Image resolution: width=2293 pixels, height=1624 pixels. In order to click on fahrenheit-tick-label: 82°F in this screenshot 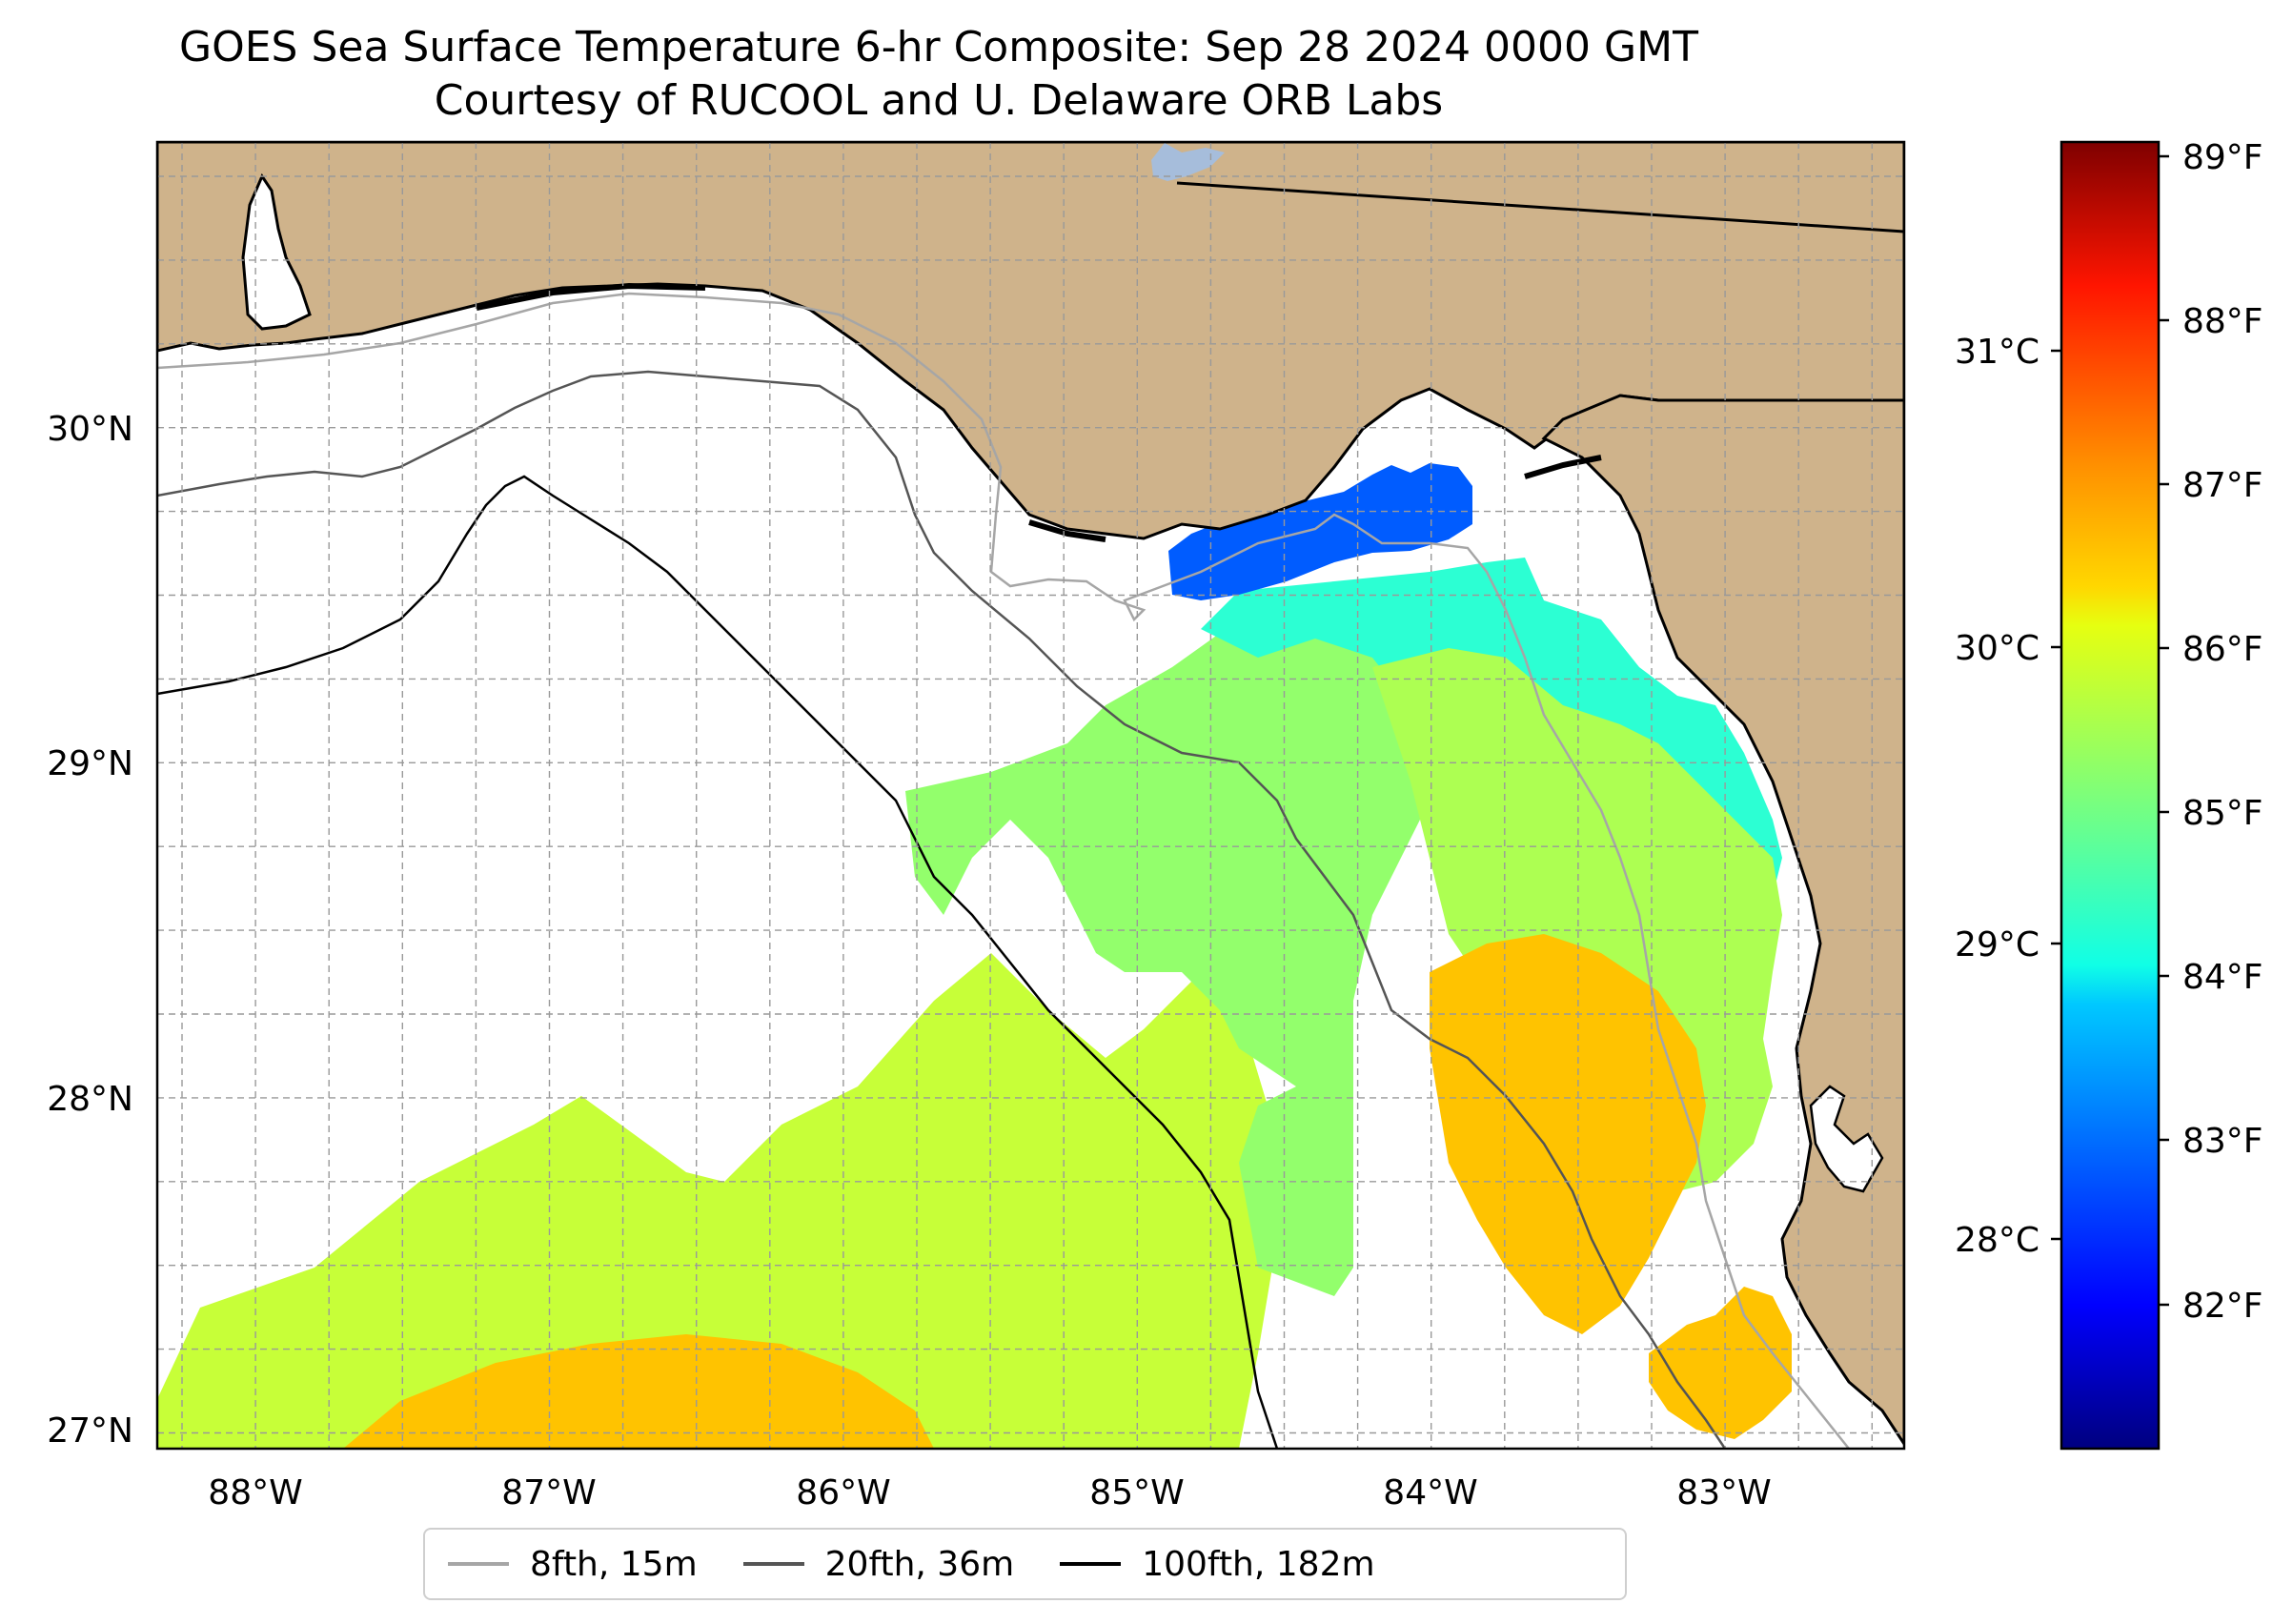, I will do `click(2222, 1306)`.